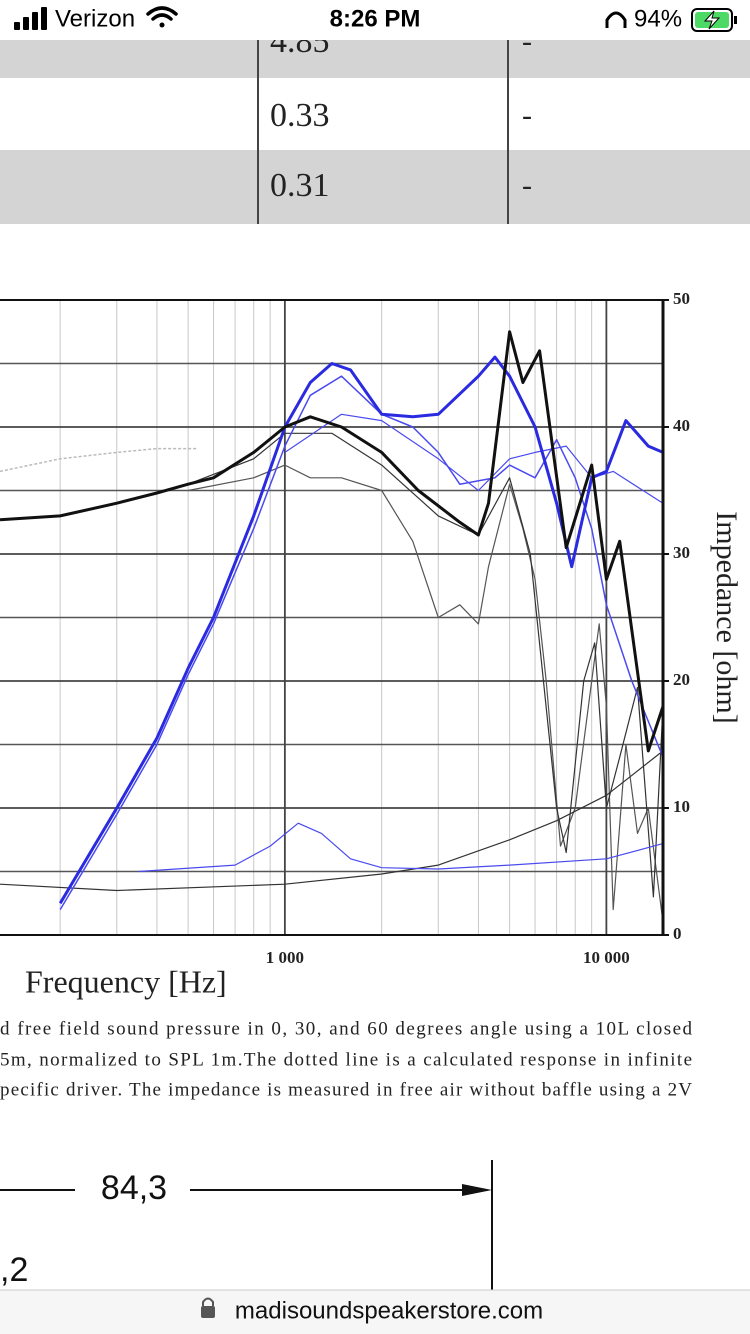 Image resolution: width=750 pixels, height=1334 pixels. What do you see at coordinates (30, 18) in the screenshot?
I see `signal-icon` at bounding box center [30, 18].